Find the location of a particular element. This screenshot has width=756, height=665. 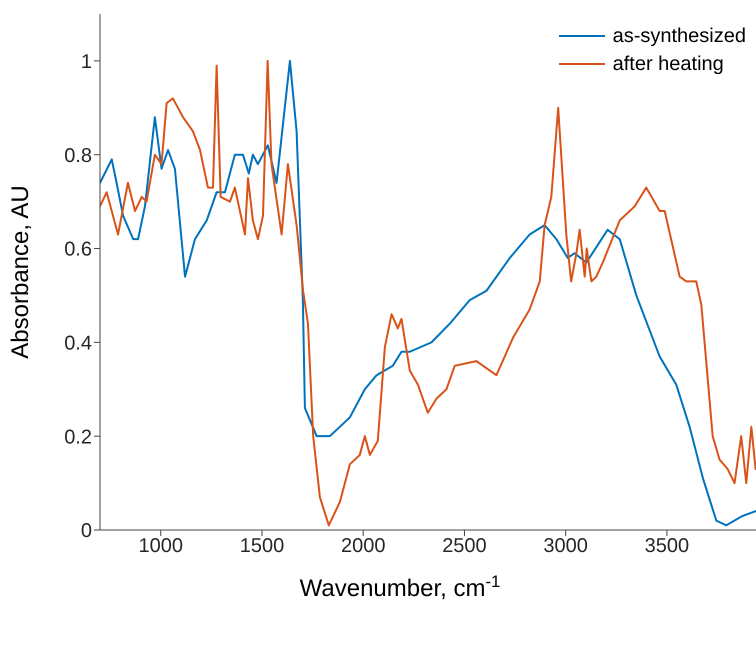

x-axis-title: Wavenumber, cm$^{-1}$ is located at coordinates (400, 587).